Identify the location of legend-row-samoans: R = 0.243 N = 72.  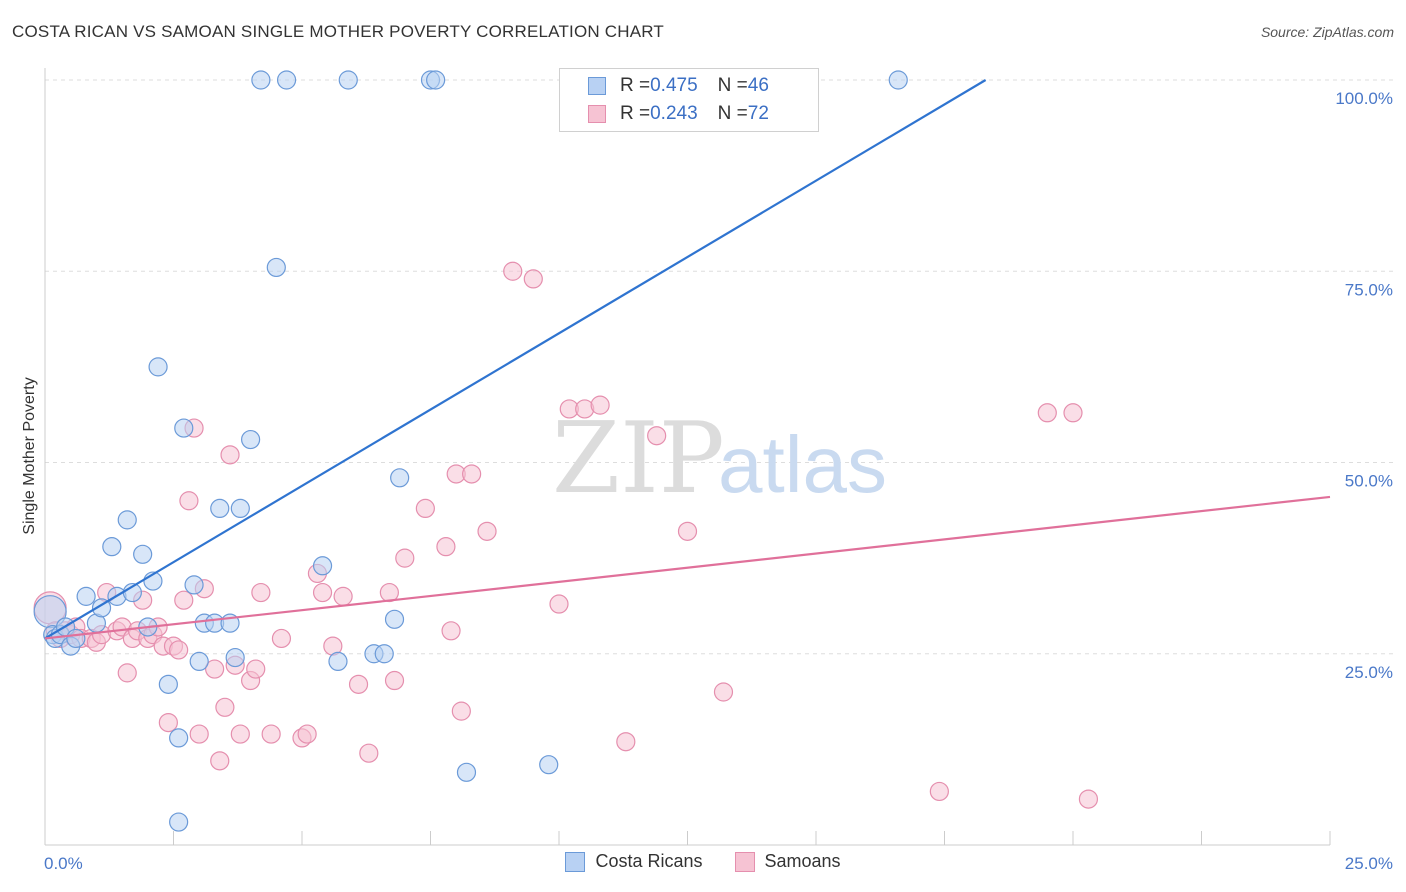
(664, 114).